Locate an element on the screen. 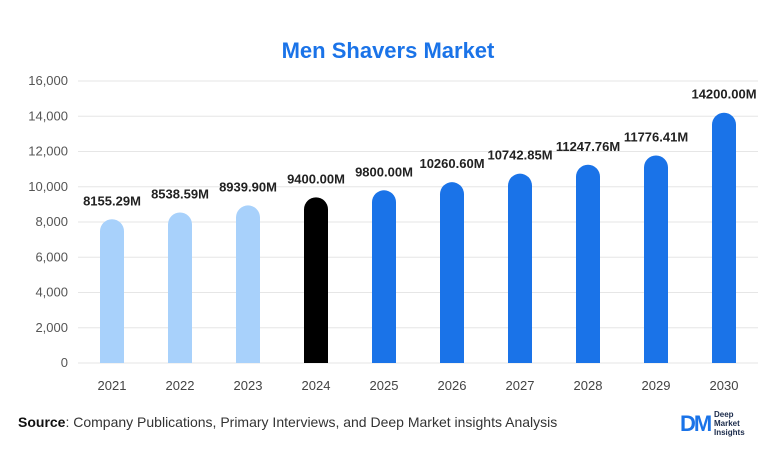  x-tick-2024: 2024 is located at coordinates (316, 385).